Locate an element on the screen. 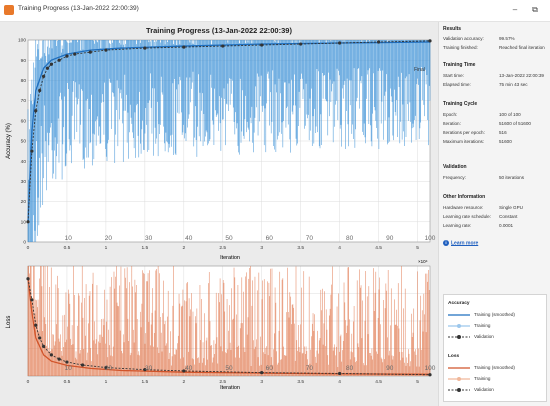 Image resolution: width=550 pixels, height=406 pixels. acc-xtick-label: 0.5 is located at coordinates (67, 248).